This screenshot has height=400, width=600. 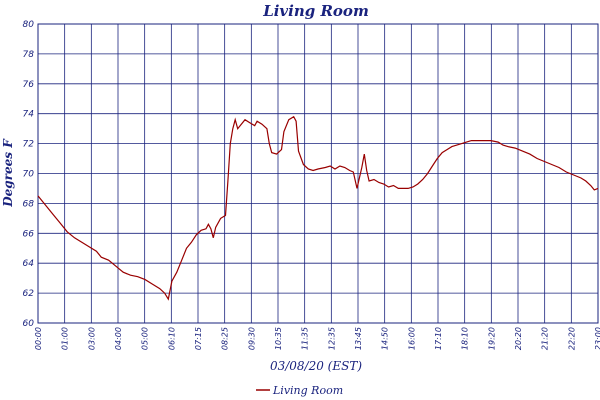 What do you see at coordinates (29, 204) in the screenshot?
I see `y-tick-label: 68` at bounding box center [29, 204].